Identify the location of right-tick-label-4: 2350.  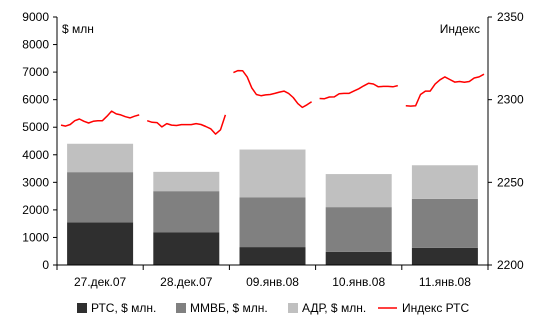
(510, 17).